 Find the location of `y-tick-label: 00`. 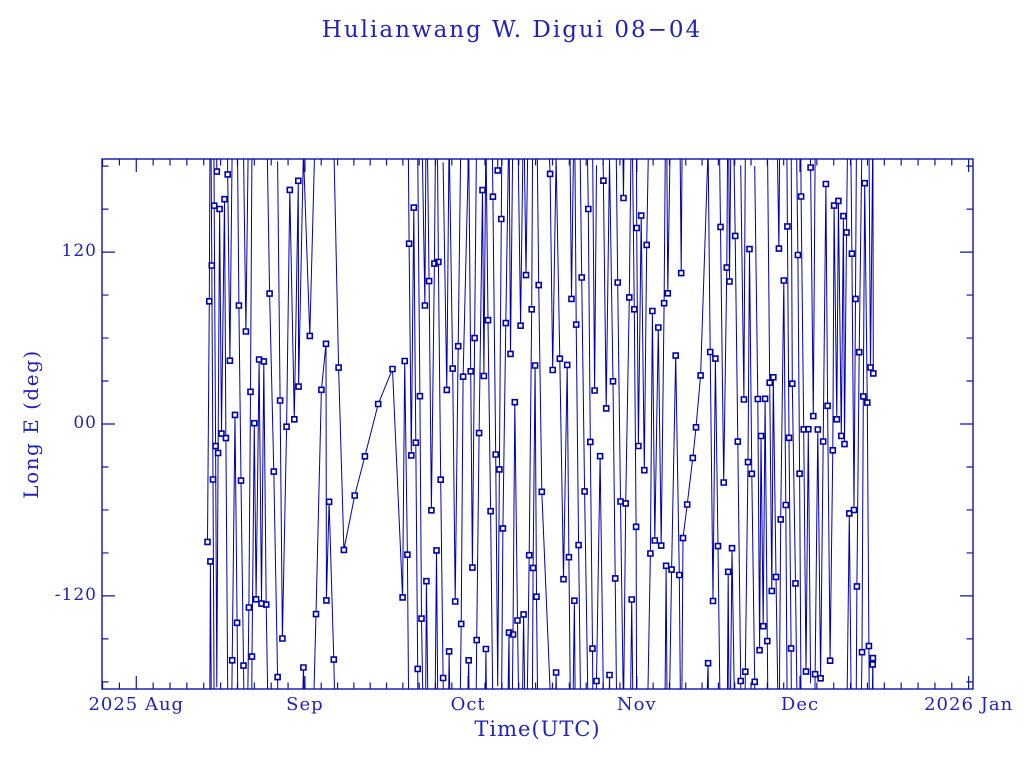

y-tick-label: 00 is located at coordinates (85, 423).